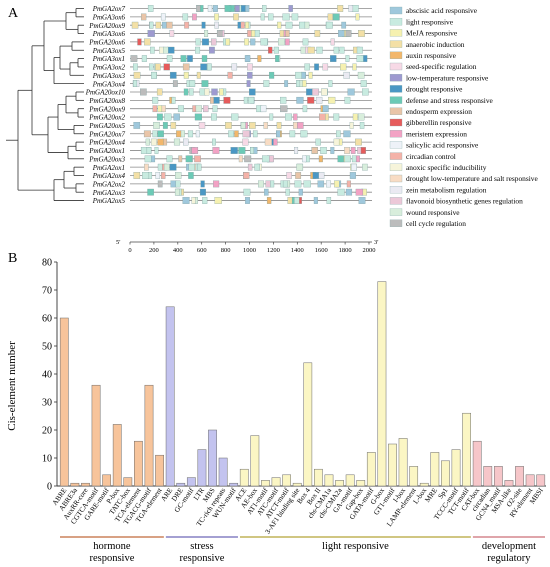 Image resolution: width=550 pixels, height=567 pixels. Describe the element at coordinates (49, 487) in the screenshot. I see `y-tick-label: 0` at that location.